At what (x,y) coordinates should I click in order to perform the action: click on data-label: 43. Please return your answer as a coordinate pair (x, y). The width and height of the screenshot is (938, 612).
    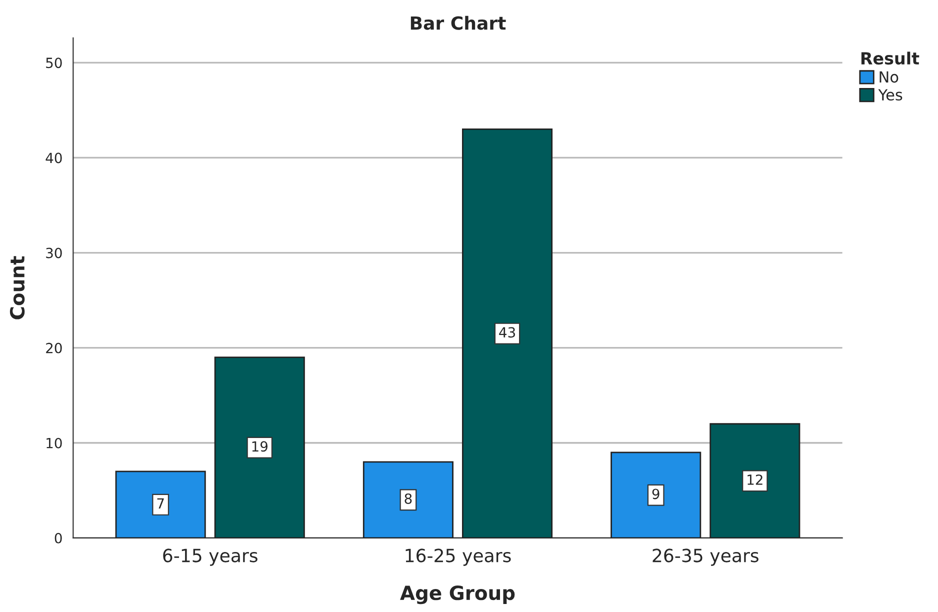
    Looking at the image, I should click on (507, 332).